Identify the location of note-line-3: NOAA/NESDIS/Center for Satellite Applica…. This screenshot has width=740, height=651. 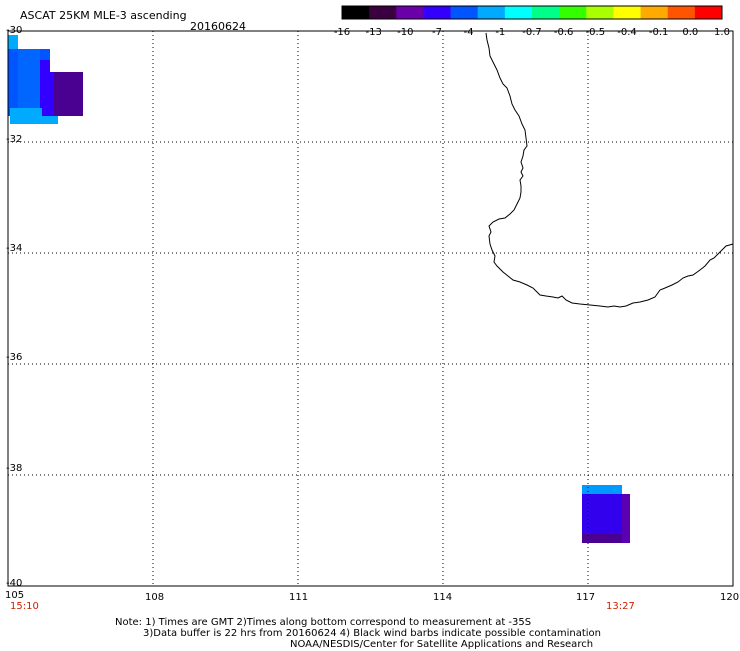
(442, 644).